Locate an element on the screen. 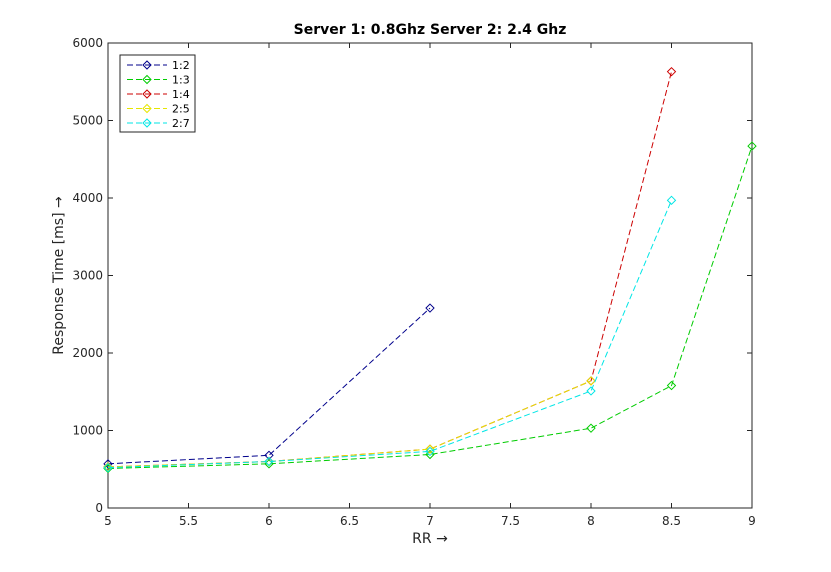  x-tick-label: 7.5 is located at coordinates (510, 521).